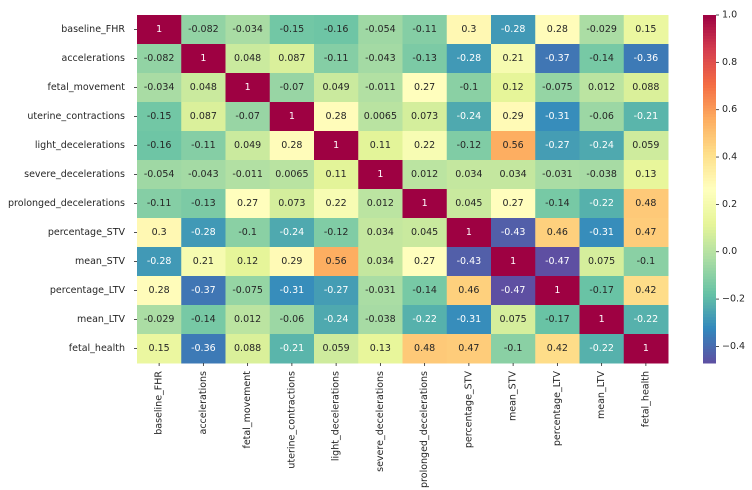  Describe the element at coordinates (292, 232) in the screenshot. I see `cell-label: -0.24` at that location.